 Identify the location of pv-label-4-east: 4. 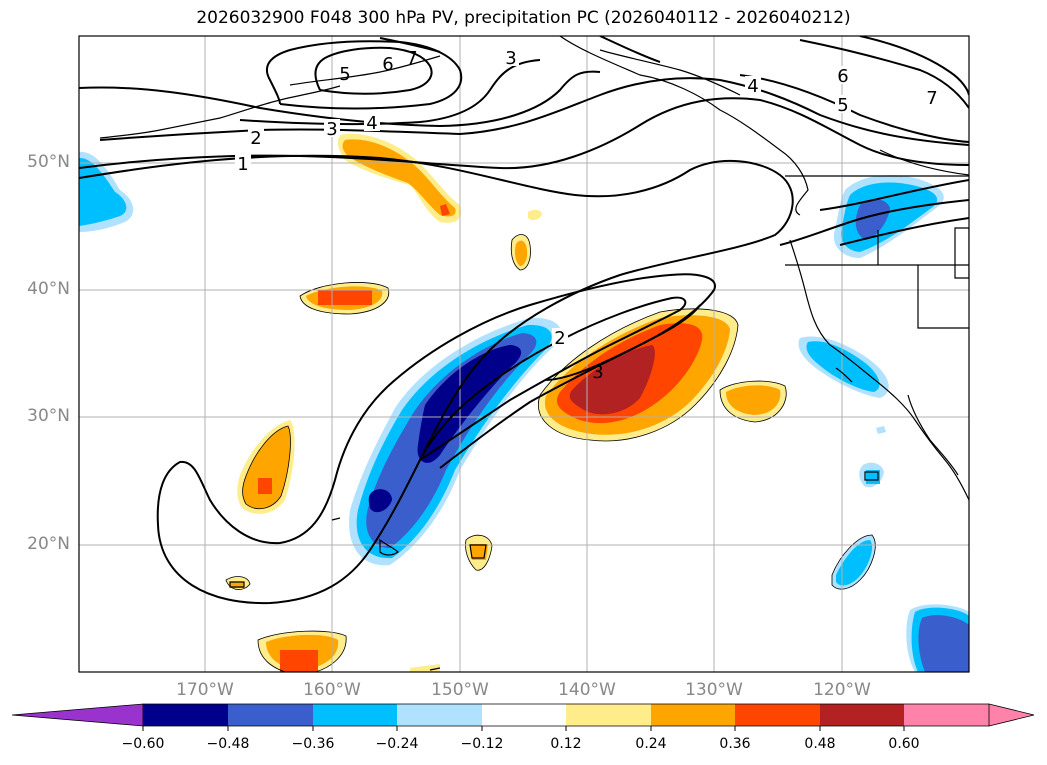
(752, 86).